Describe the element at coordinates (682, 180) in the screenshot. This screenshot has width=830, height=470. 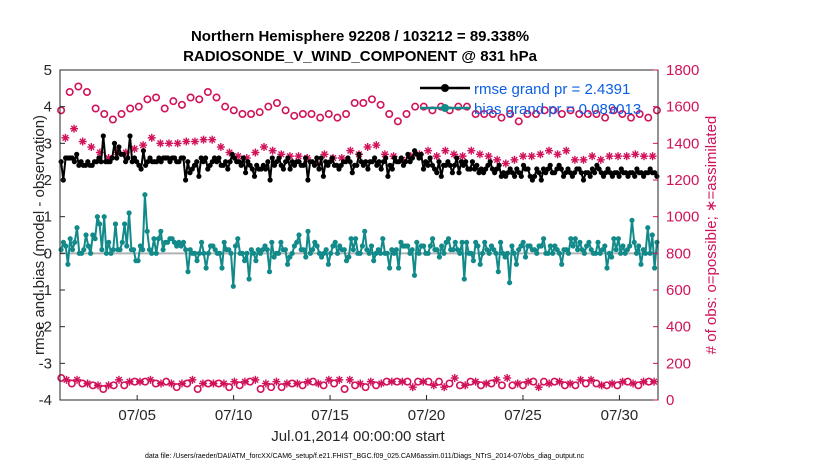
I see `y-right-tick-label: 1200` at that location.